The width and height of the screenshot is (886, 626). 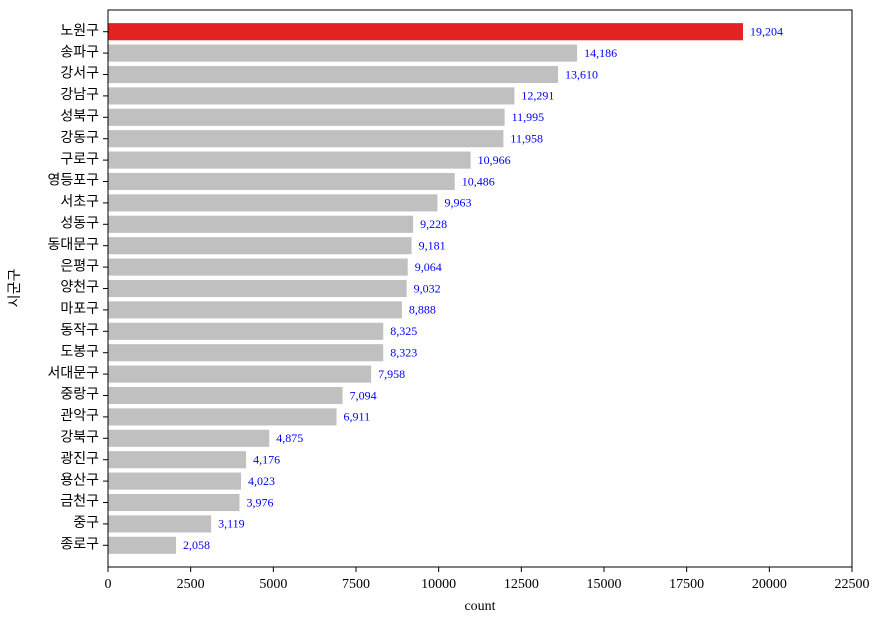 What do you see at coordinates (528, 117) in the screenshot?
I see `value-label: 11,995` at bounding box center [528, 117].